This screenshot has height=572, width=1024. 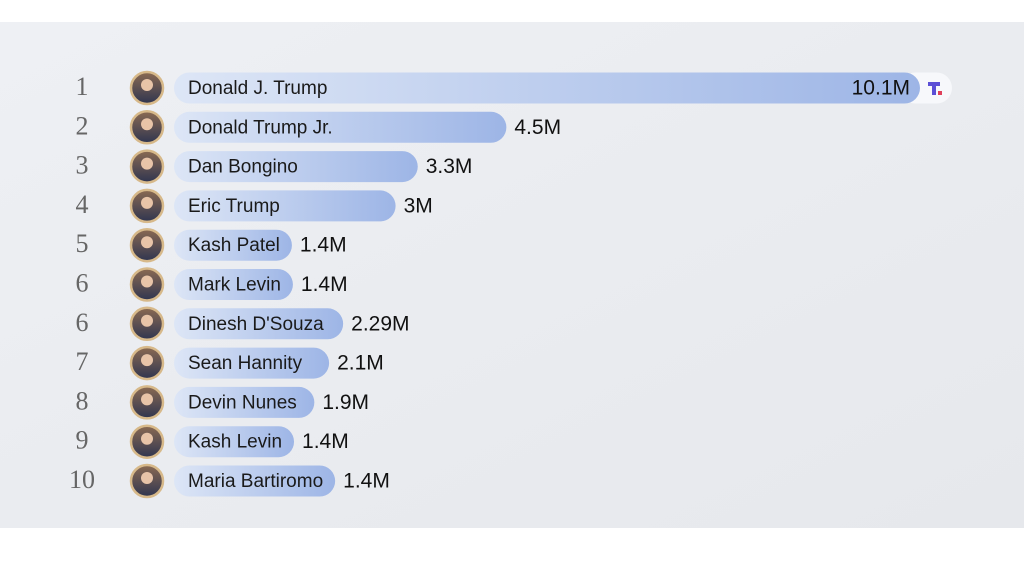 What do you see at coordinates (881, 88) in the screenshot?
I see `value-label: 10.1M` at bounding box center [881, 88].